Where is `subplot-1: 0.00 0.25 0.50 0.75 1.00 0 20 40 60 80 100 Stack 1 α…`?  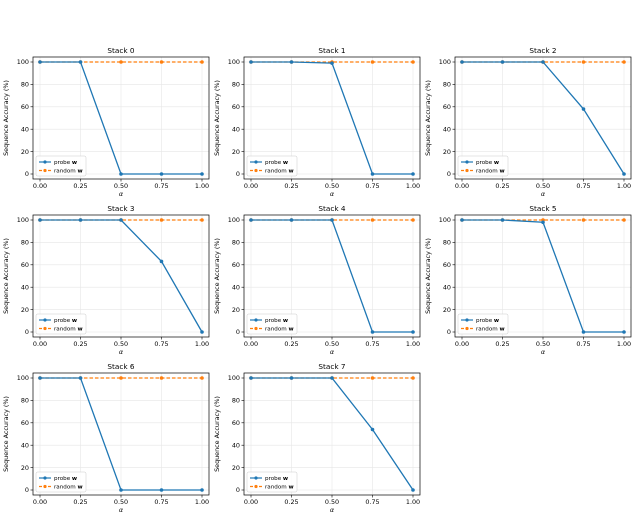
subplot-1: 0.00 0.25 0.50 0.75 1.00 0 20 40 60 80 100 Stack 1 α… is located at coordinates (317, 122).